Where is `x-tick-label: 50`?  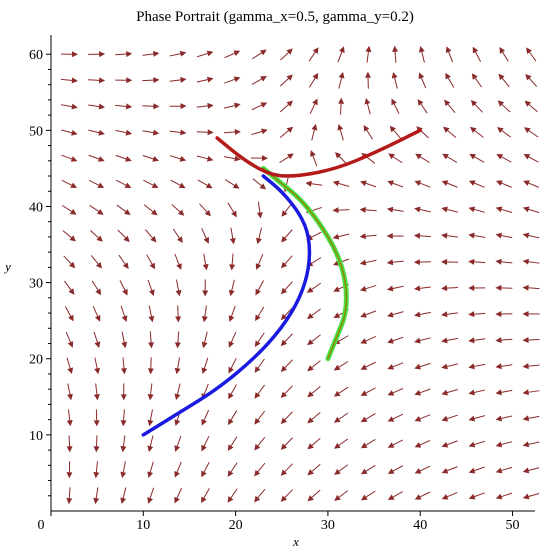
x-tick-label: 50 is located at coordinates (513, 525).